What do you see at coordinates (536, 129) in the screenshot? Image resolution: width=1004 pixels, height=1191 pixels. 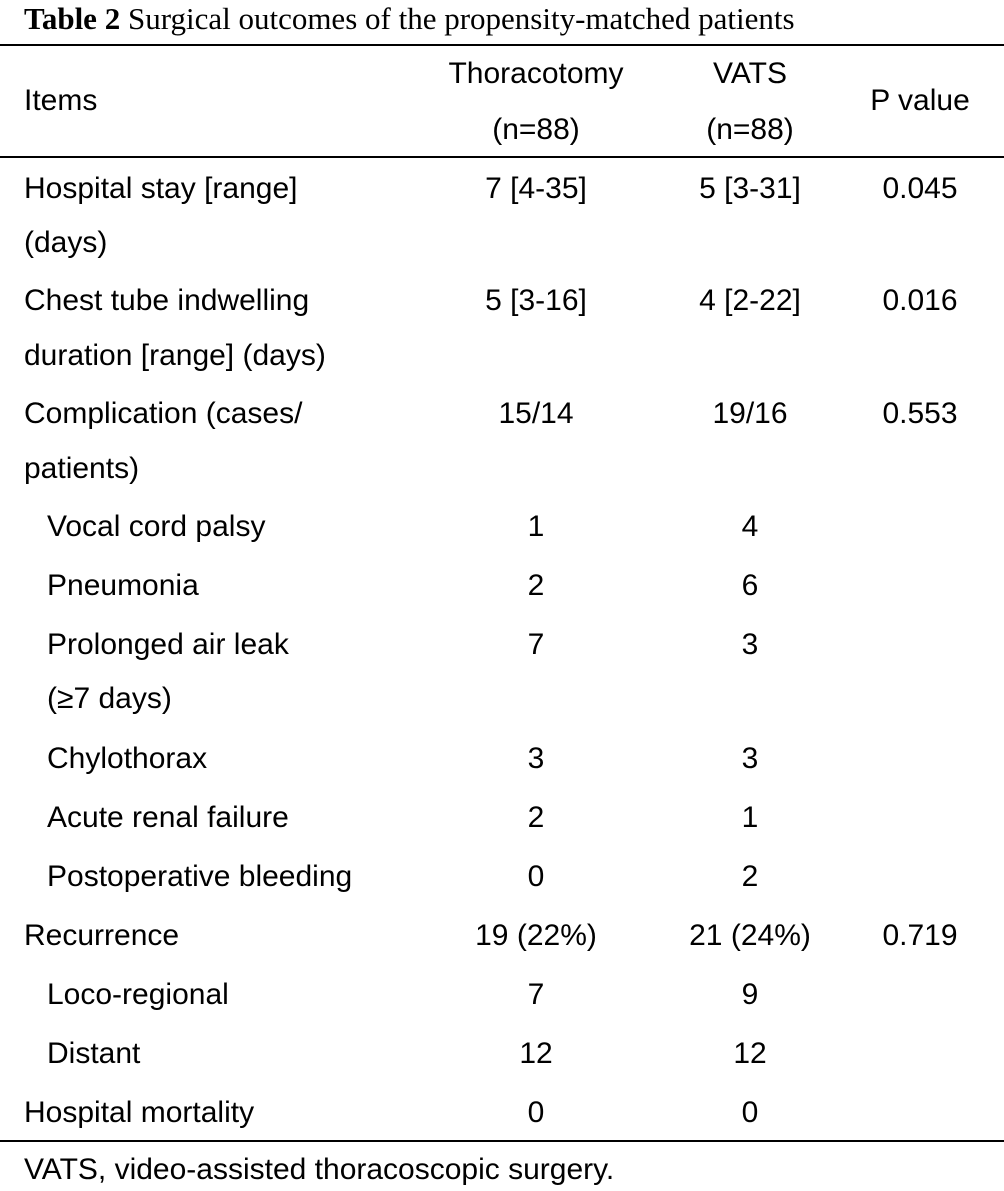 I see `header-thoracotomy-n: (n=88)` at bounding box center [536, 129].